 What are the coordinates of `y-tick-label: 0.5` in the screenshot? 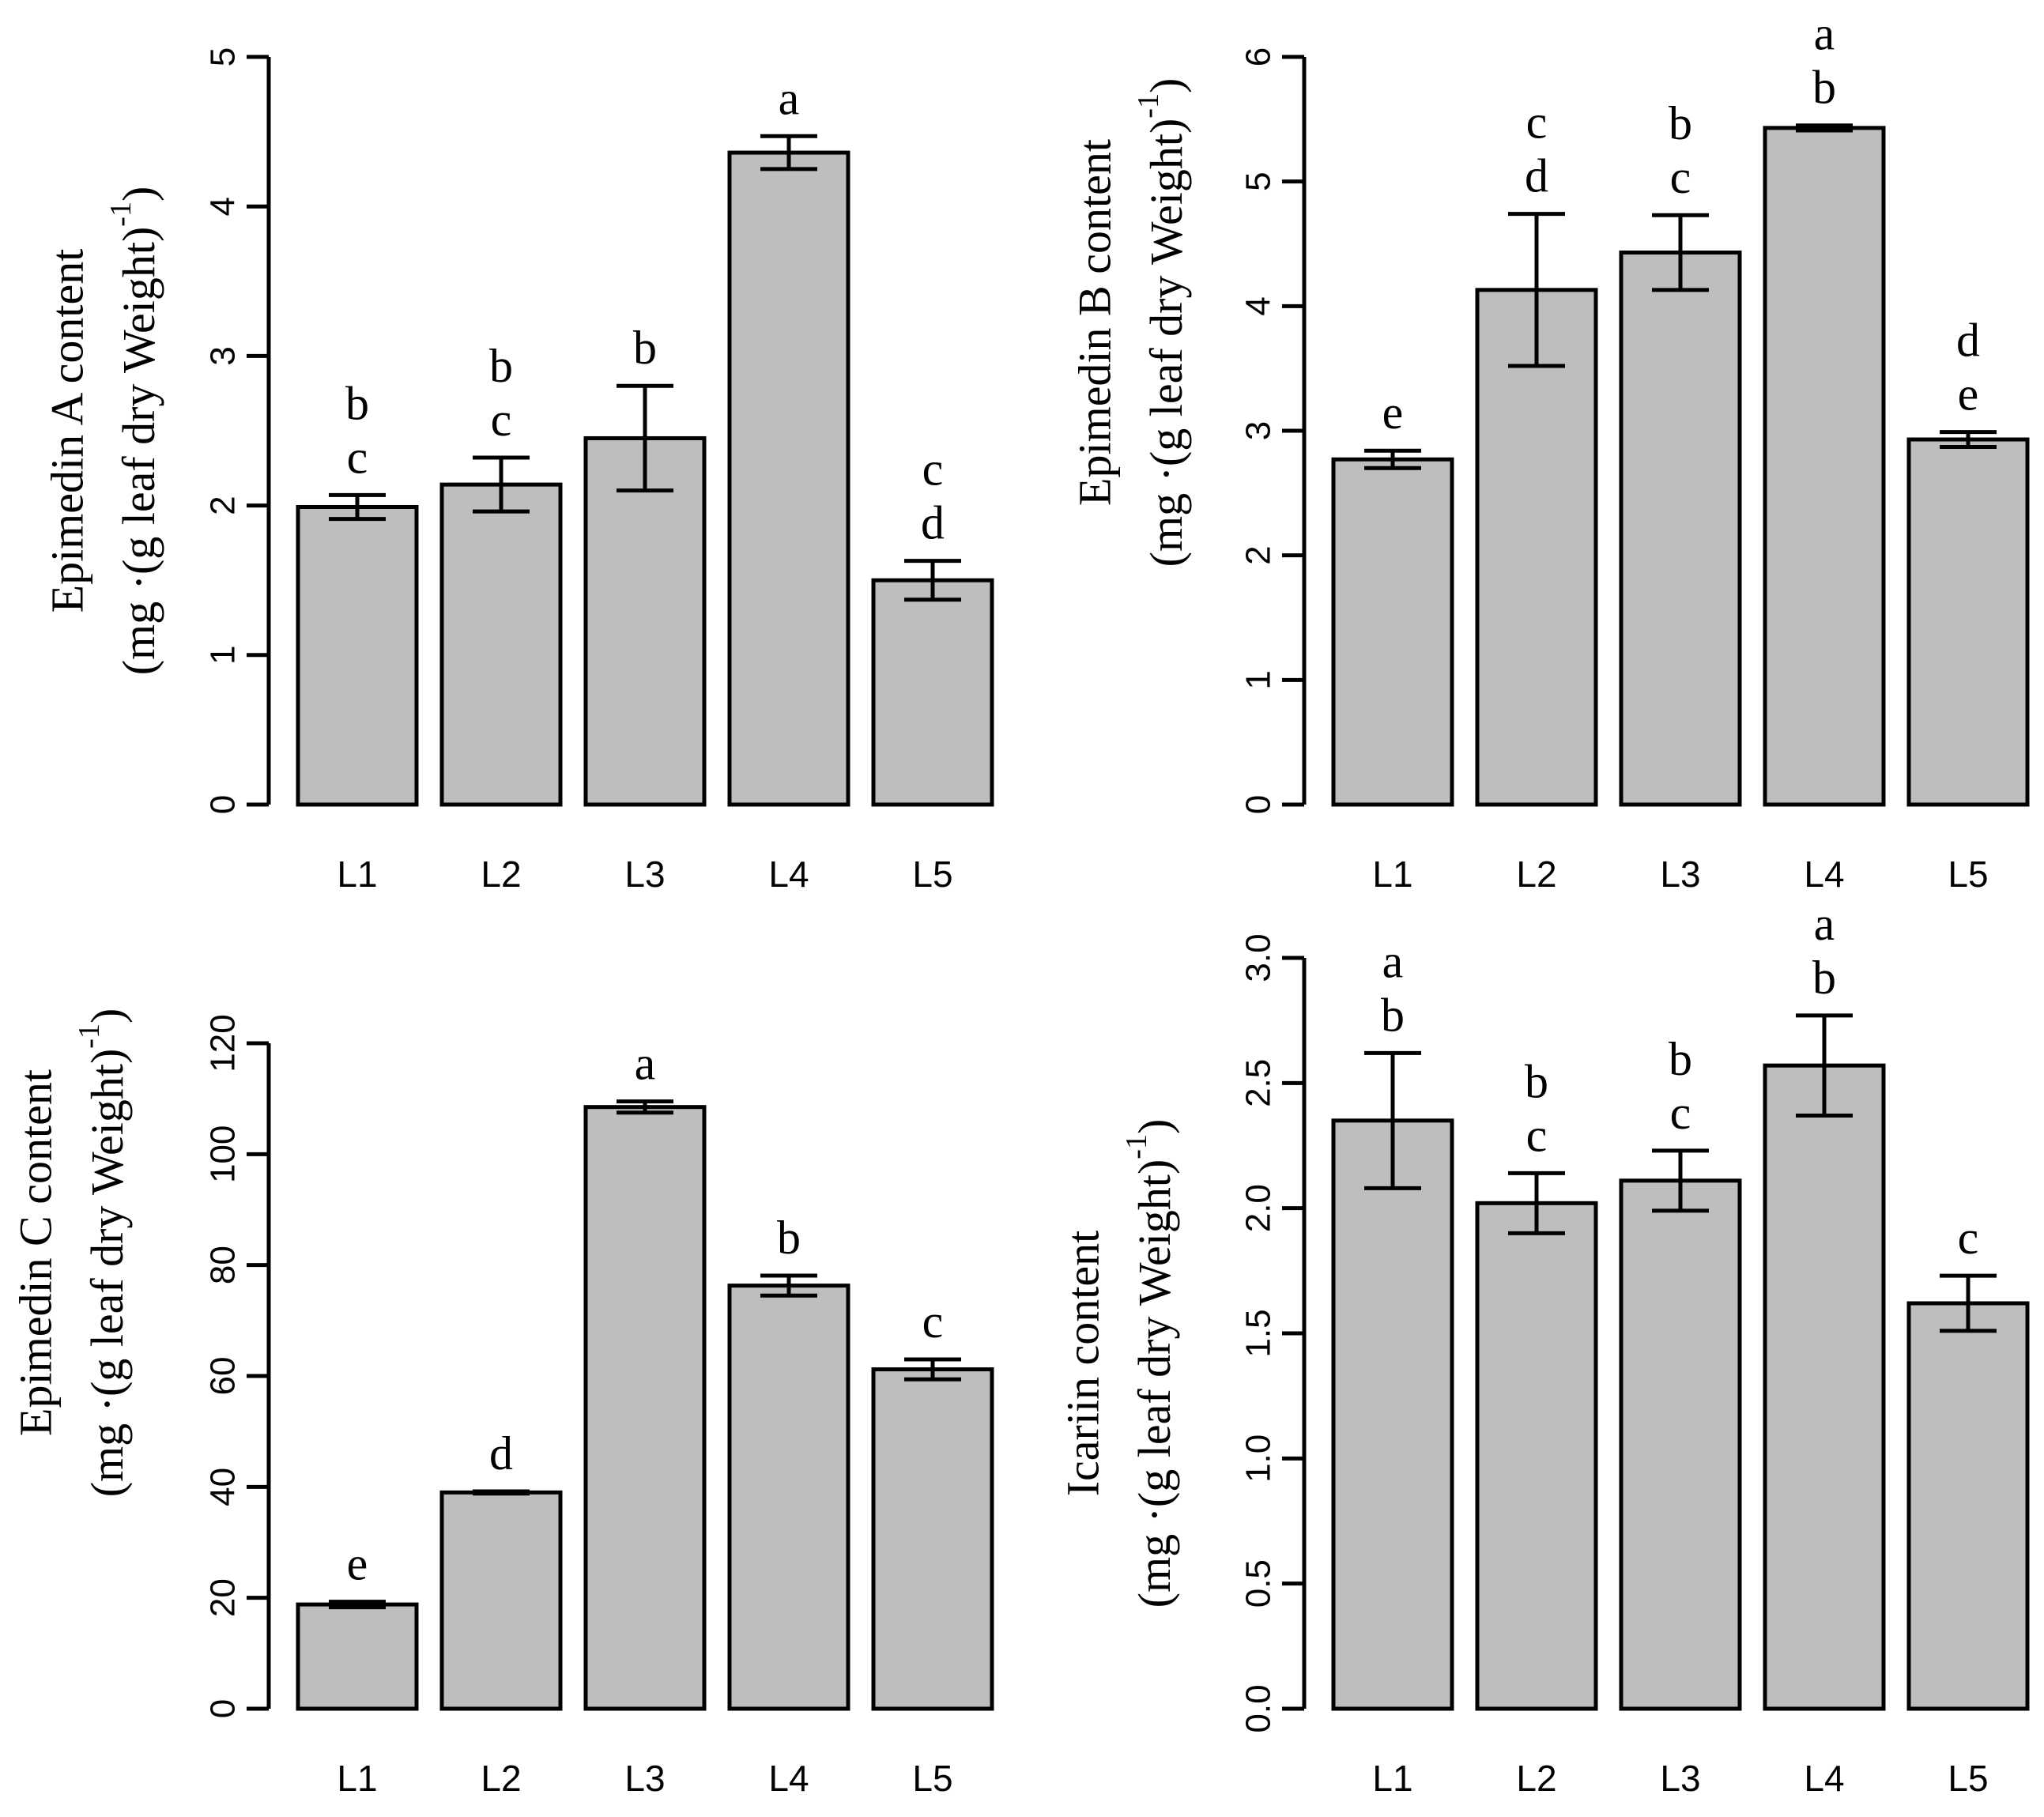 It's located at (1259, 1583).